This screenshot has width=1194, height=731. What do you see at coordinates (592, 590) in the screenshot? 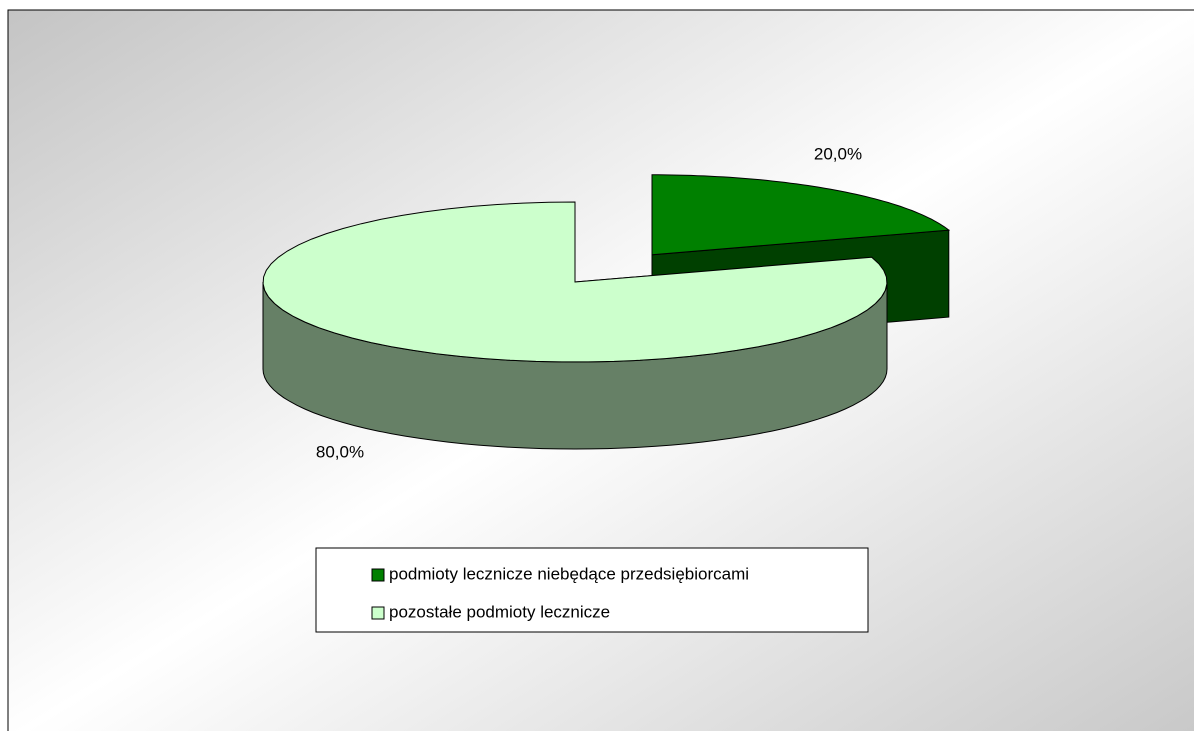
I see `legend-box` at bounding box center [592, 590].